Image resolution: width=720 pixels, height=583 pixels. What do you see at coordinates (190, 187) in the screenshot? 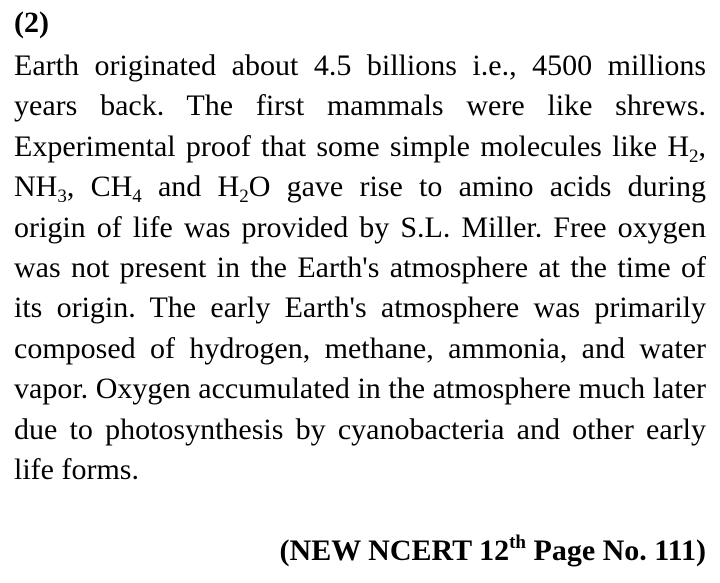
I see `answer-text-part: and H` at bounding box center [190, 187].